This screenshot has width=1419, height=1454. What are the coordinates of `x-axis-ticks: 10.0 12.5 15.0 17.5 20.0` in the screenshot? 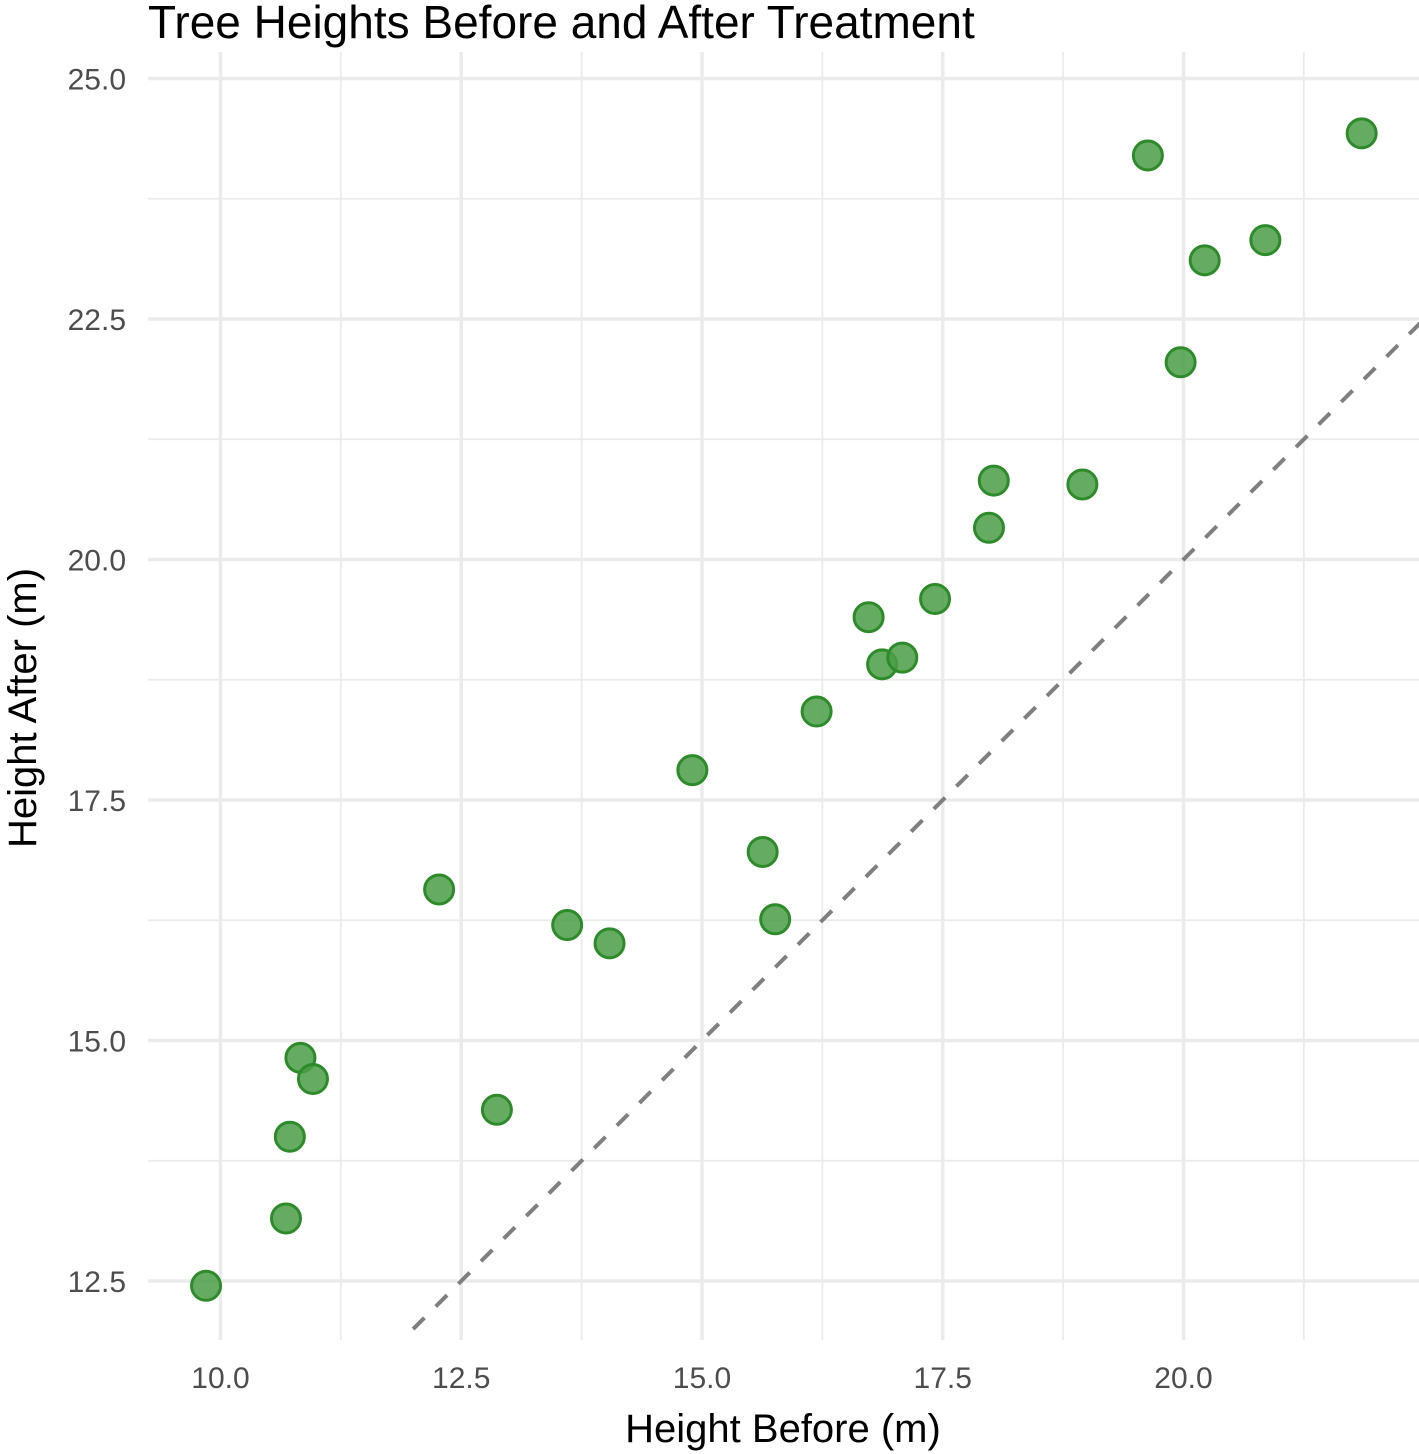 It's located at (701, 1378).